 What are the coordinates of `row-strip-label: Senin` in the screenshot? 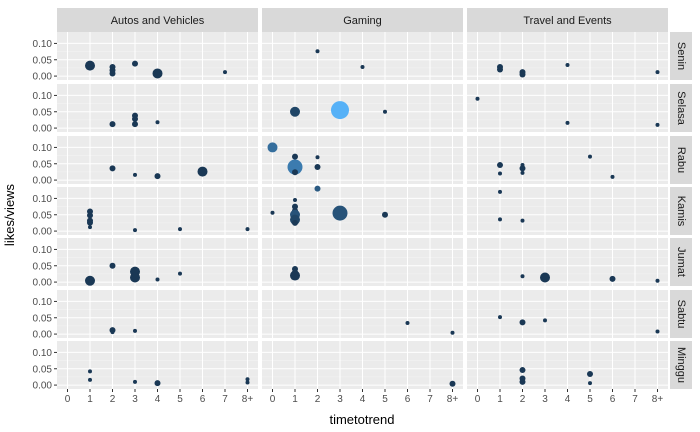 It's located at (681, 56).